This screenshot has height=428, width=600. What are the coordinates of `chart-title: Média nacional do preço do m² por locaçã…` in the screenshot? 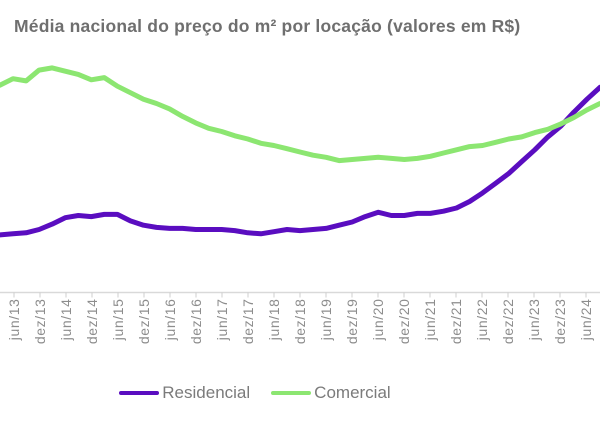 It's located at (267, 26).